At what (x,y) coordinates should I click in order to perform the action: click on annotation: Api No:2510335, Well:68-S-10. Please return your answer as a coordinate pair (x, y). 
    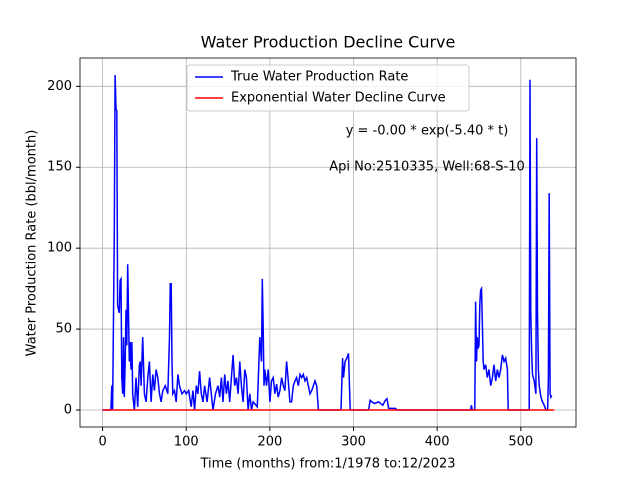
    Looking at the image, I should click on (427, 167).